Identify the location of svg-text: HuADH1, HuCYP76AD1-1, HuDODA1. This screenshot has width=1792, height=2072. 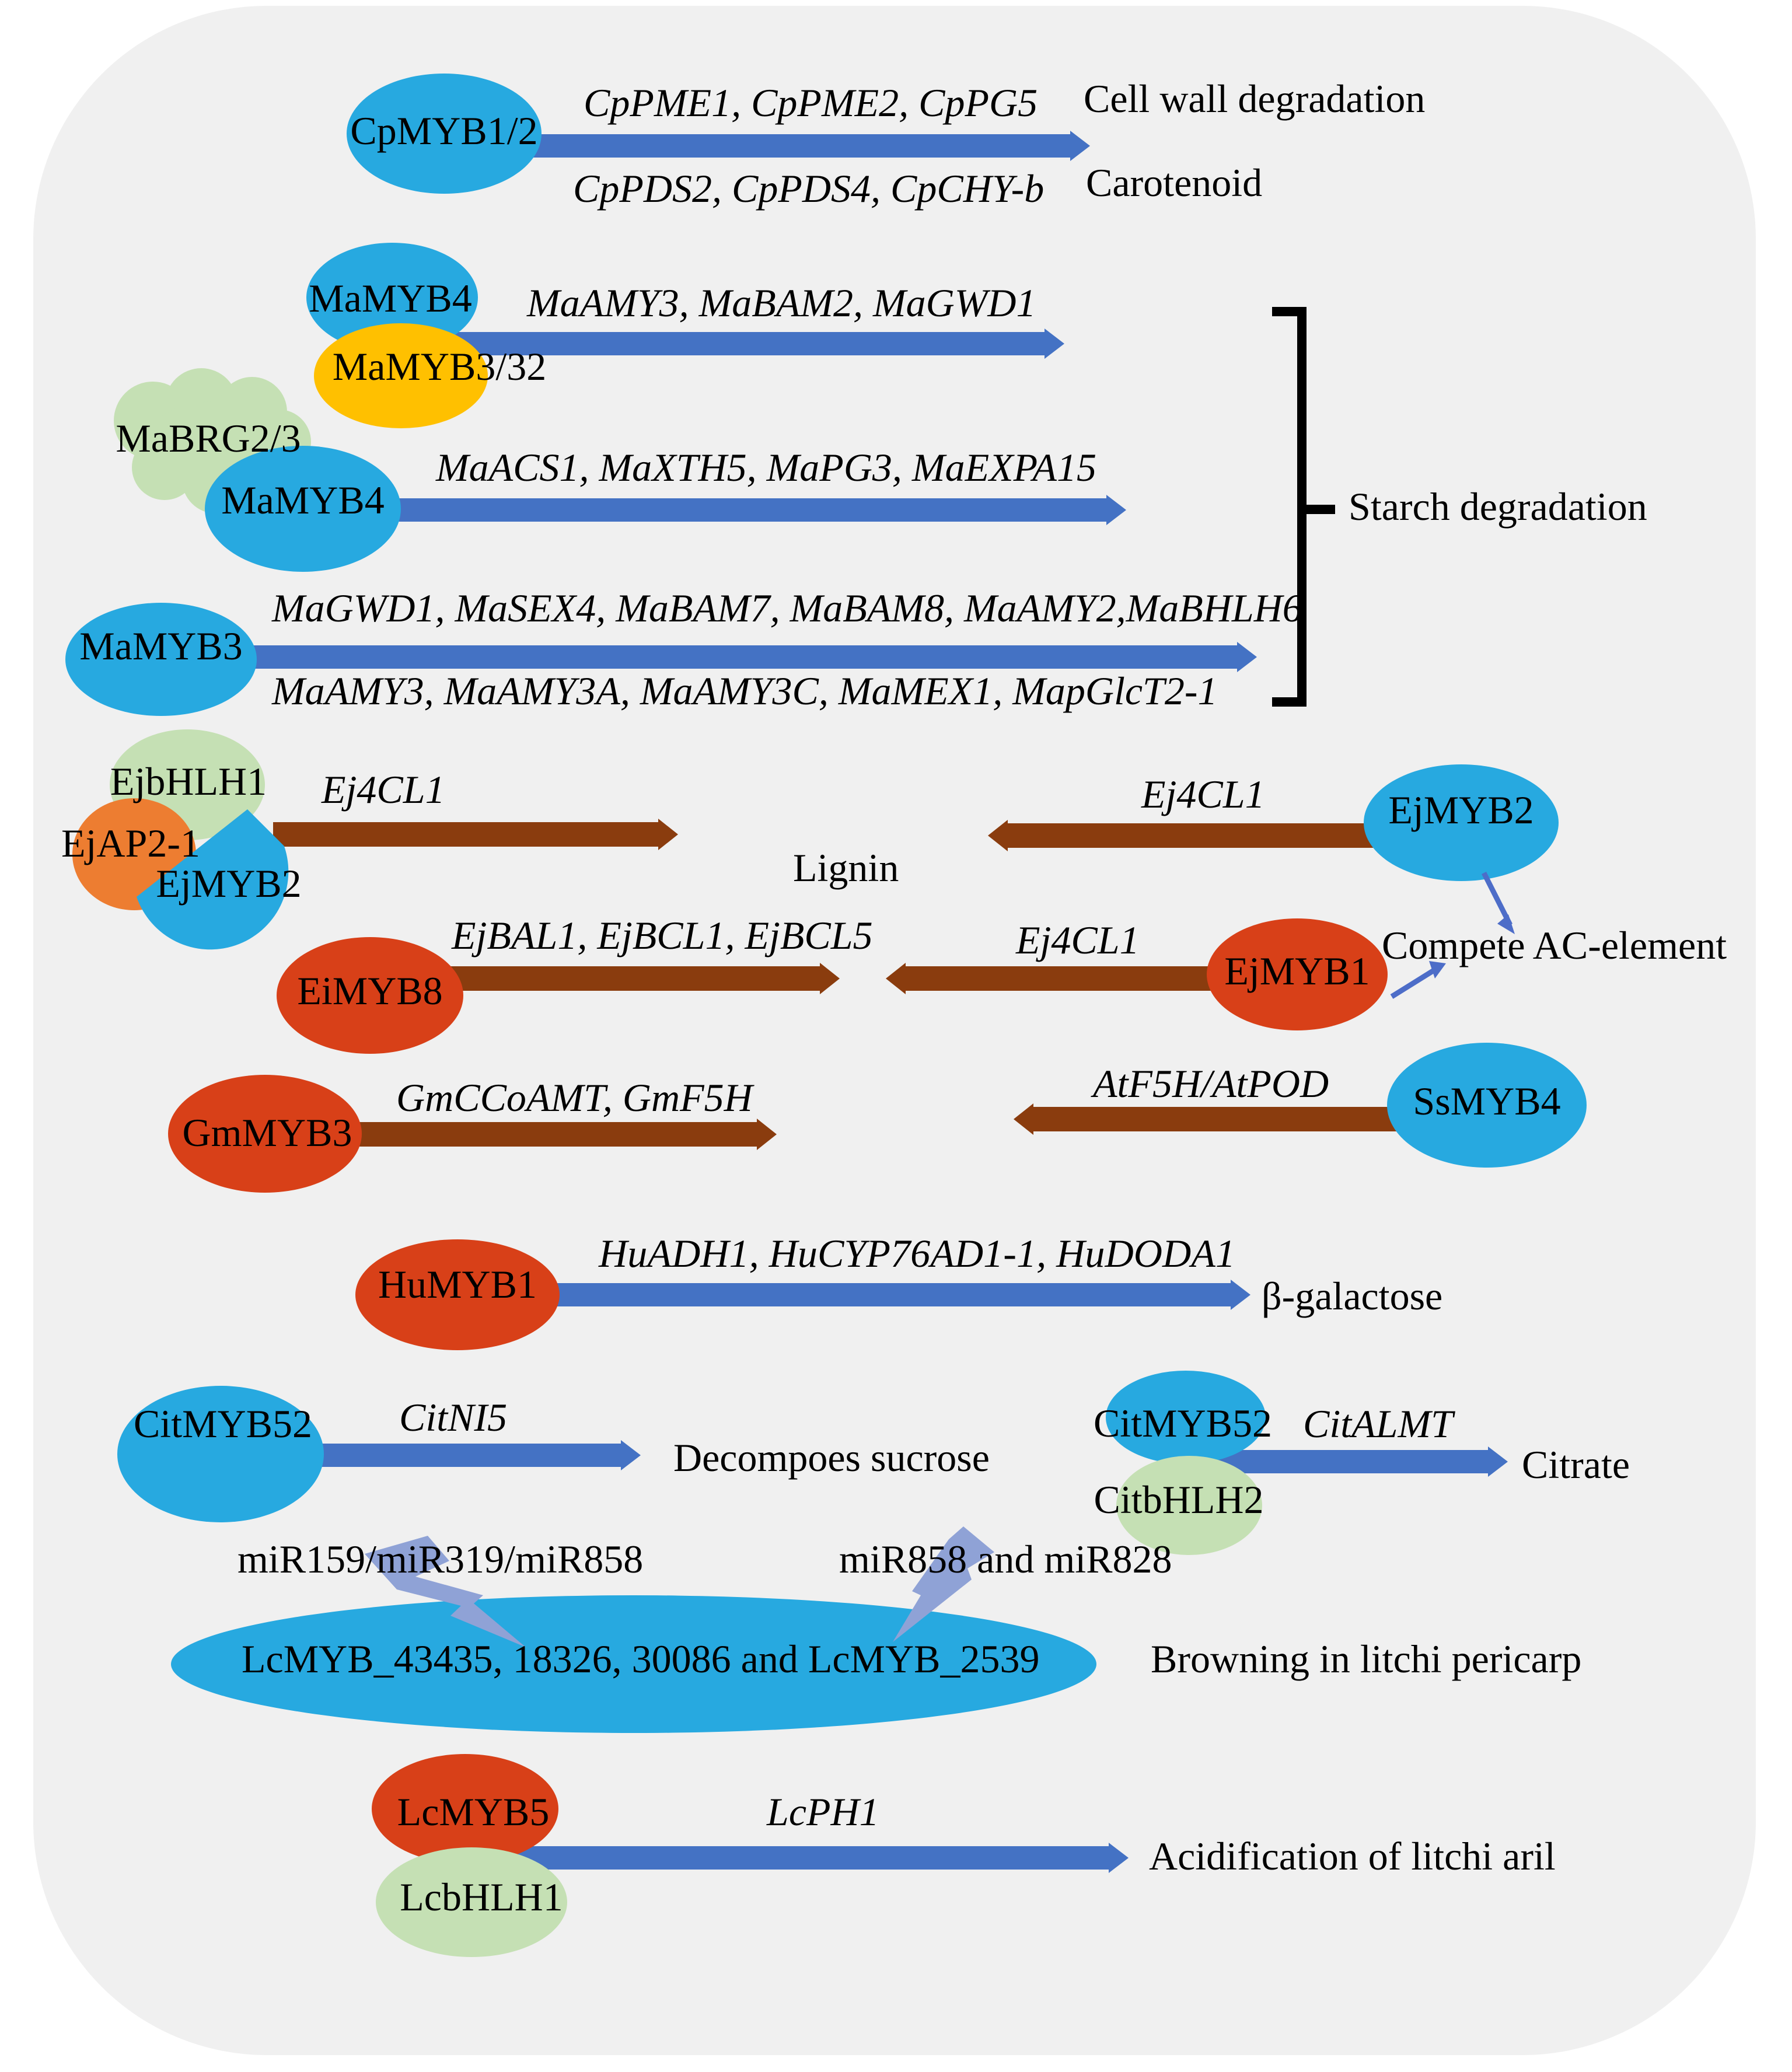
(916, 1253).